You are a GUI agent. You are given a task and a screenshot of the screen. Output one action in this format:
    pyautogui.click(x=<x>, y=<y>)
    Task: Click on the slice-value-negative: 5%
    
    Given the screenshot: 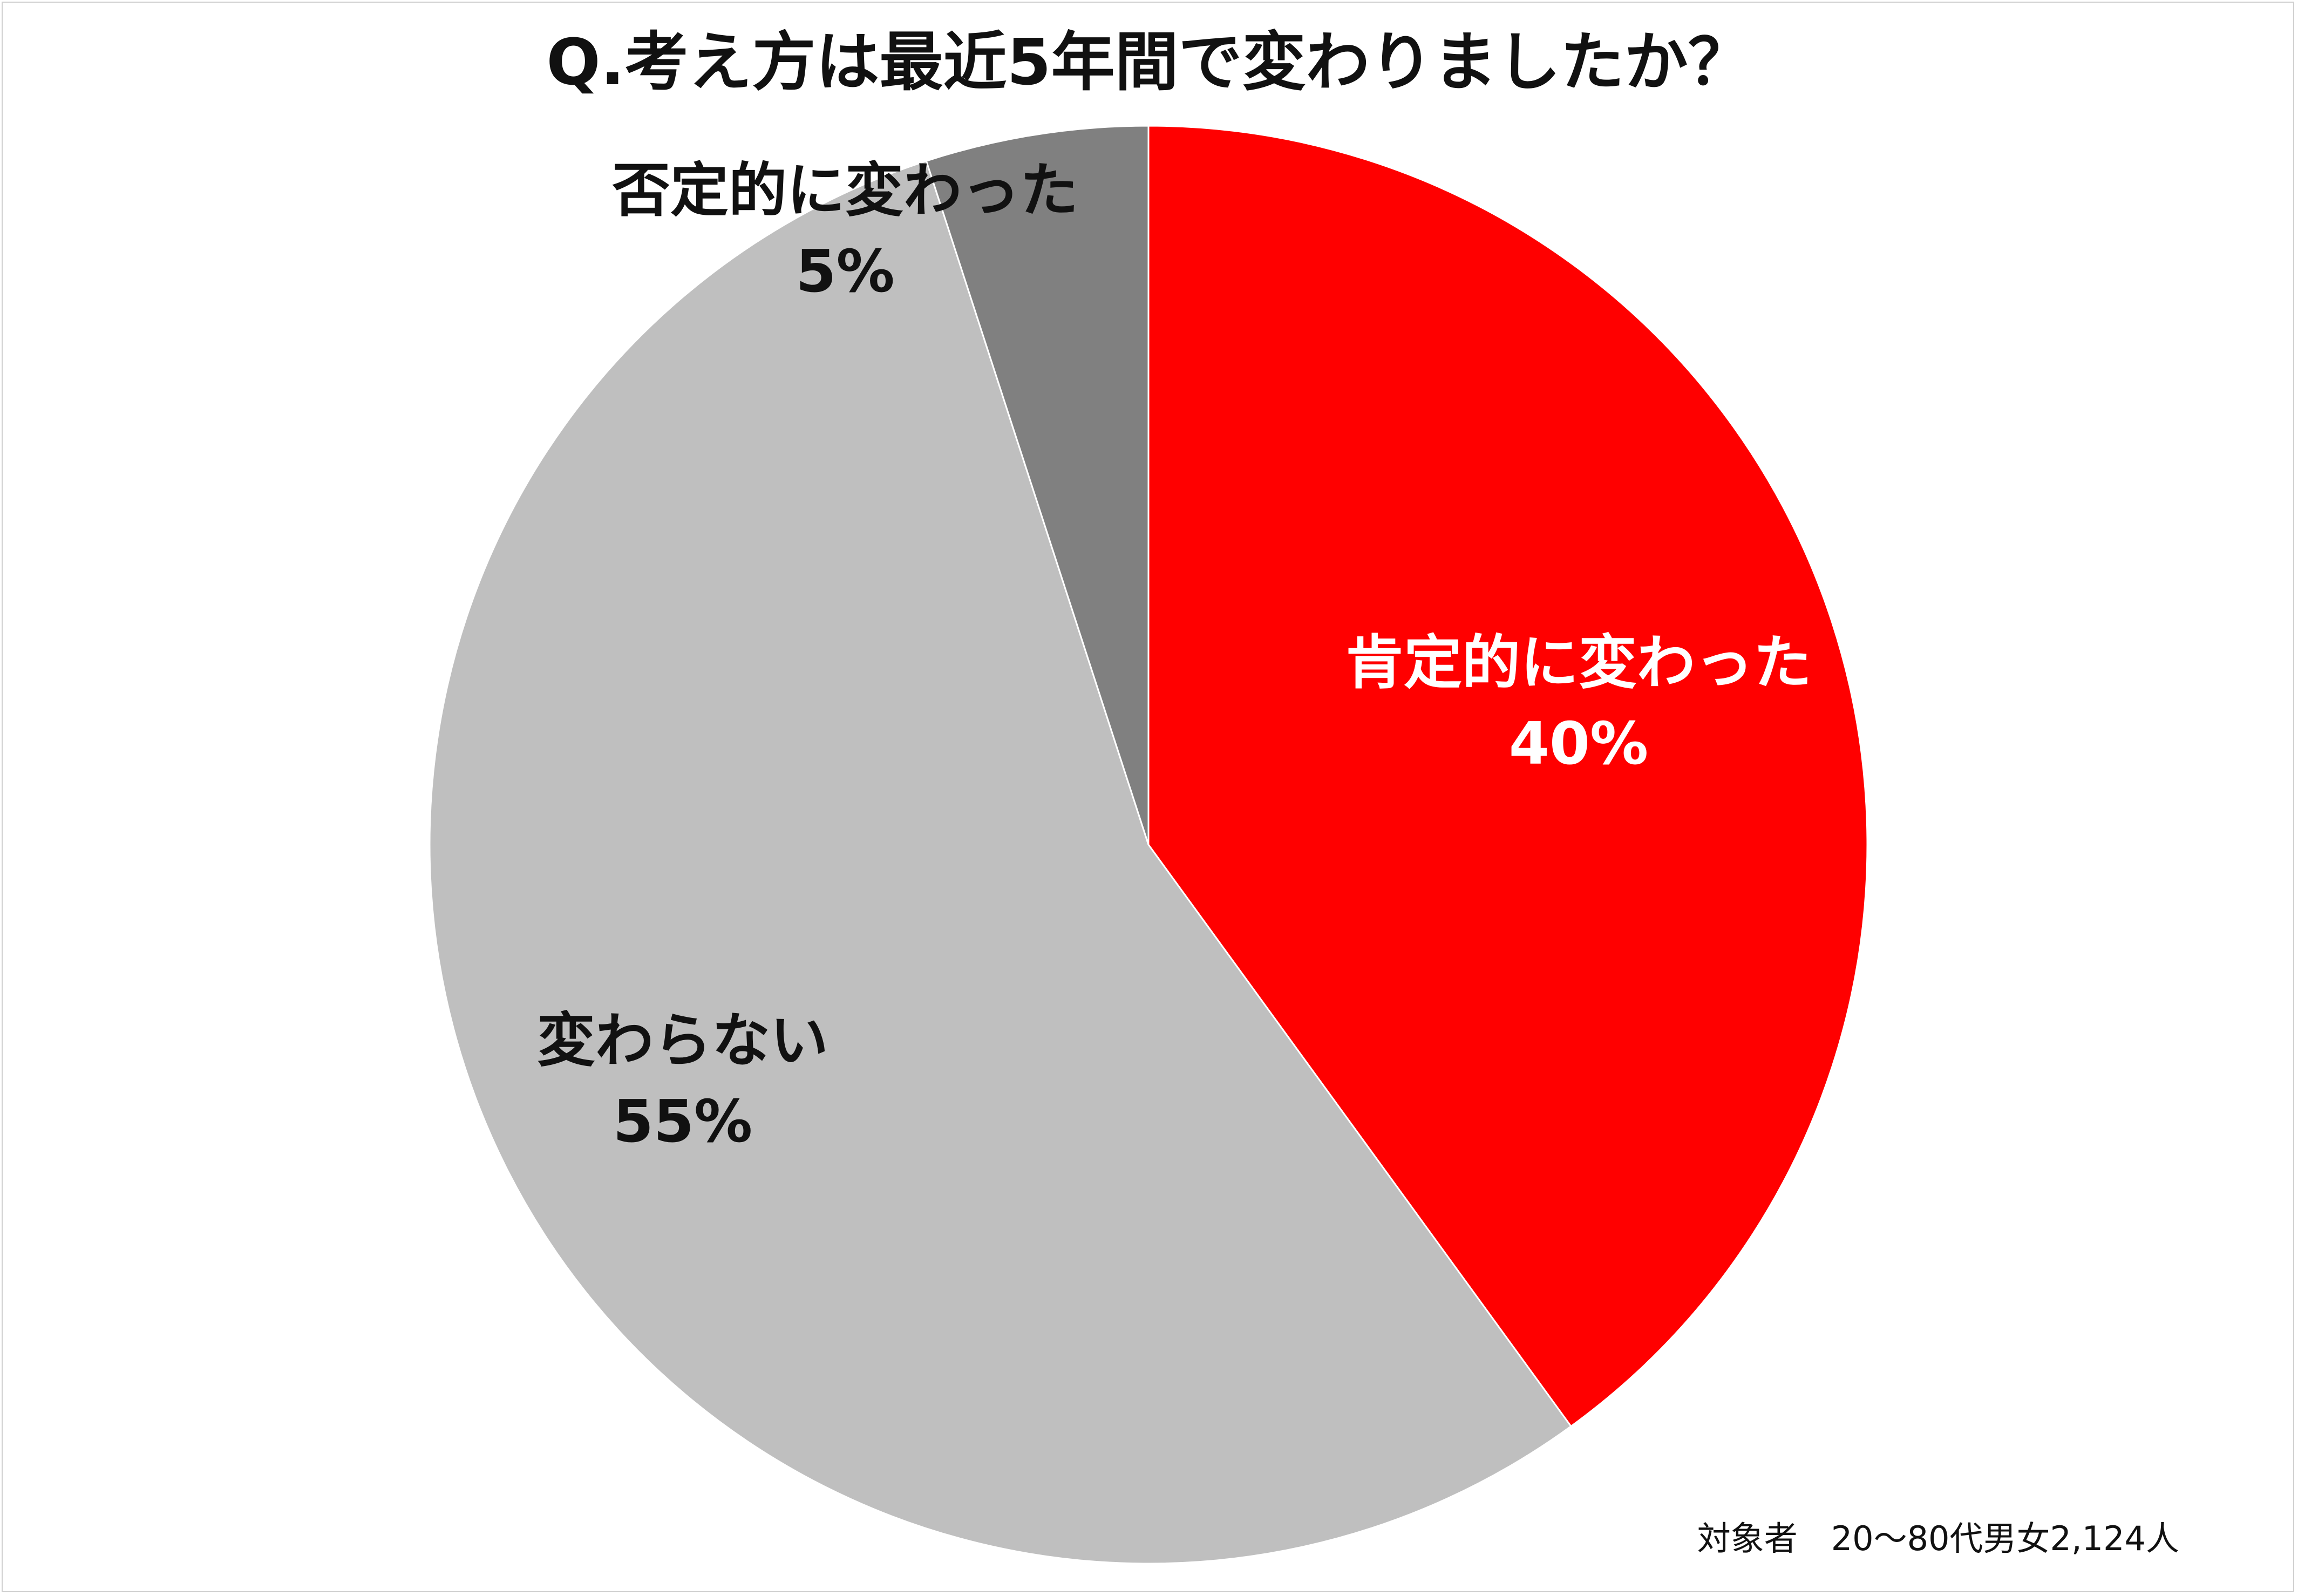 What is the action you would take?
    pyautogui.click(x=845, y=271)
    